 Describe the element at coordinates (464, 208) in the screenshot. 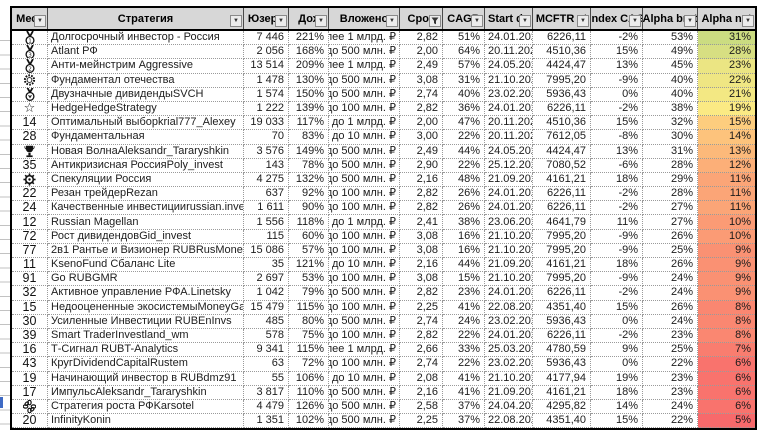

I see `cagr-cell: 26%` at that location.